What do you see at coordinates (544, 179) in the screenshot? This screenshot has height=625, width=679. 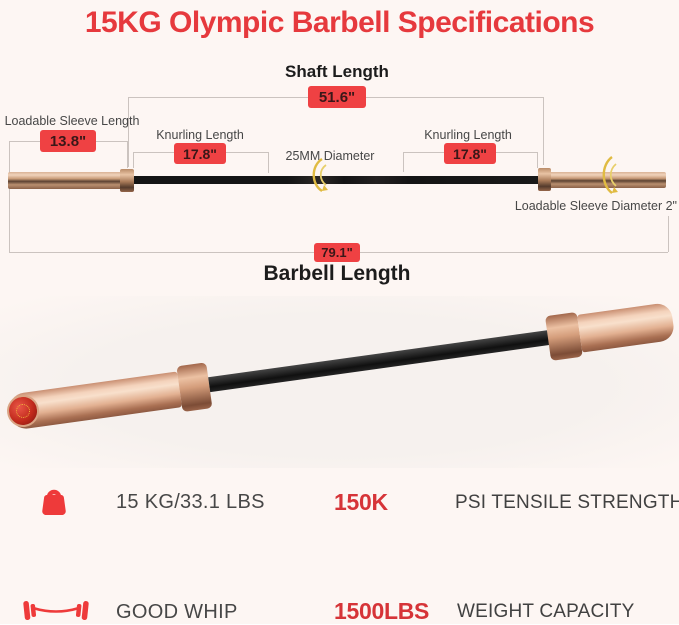 I see `diagram-right-collar` at bounding box center [544, 179].